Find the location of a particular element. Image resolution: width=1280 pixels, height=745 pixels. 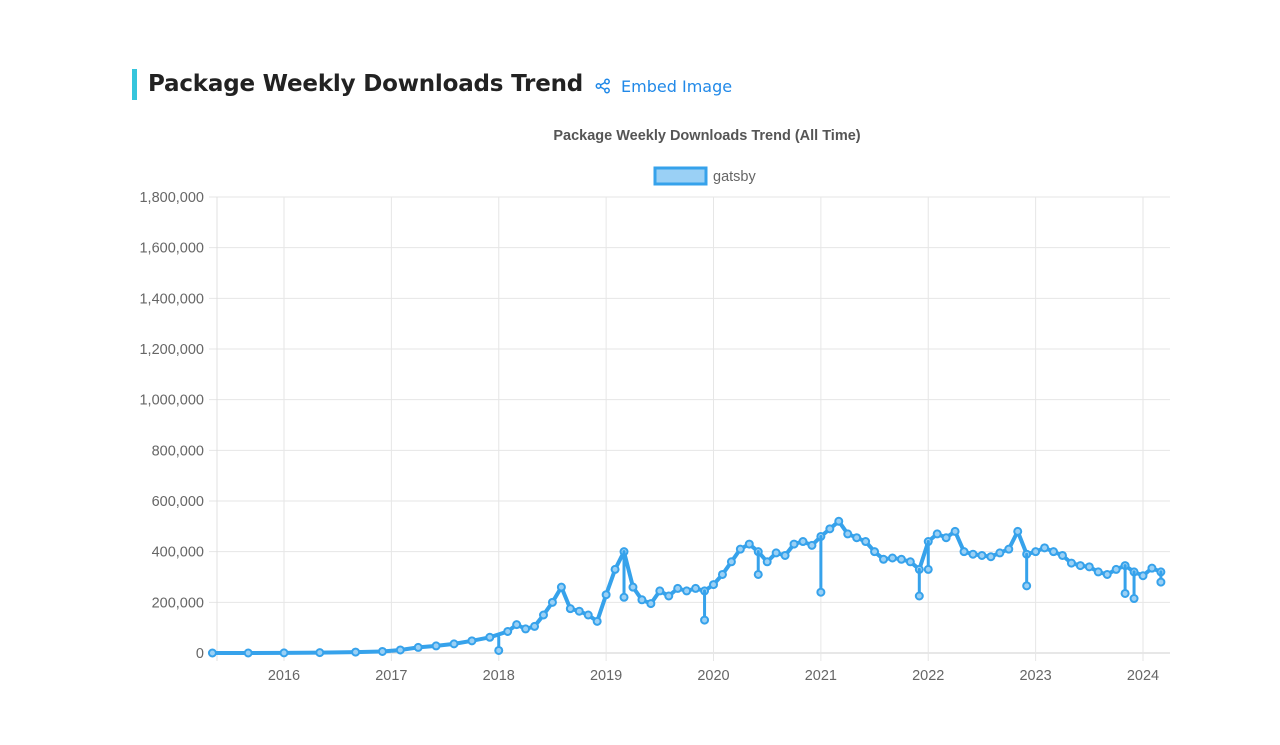

y-tick-label: 1,200,000 is located at coordinates (171, 350).